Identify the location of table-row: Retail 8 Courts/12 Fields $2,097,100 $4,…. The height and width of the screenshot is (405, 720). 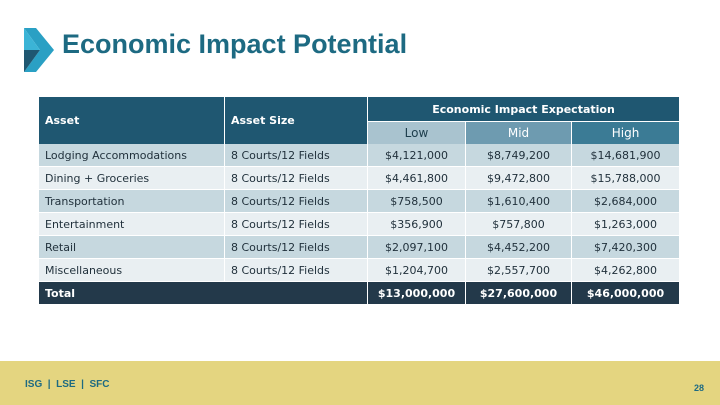
(360, 247).